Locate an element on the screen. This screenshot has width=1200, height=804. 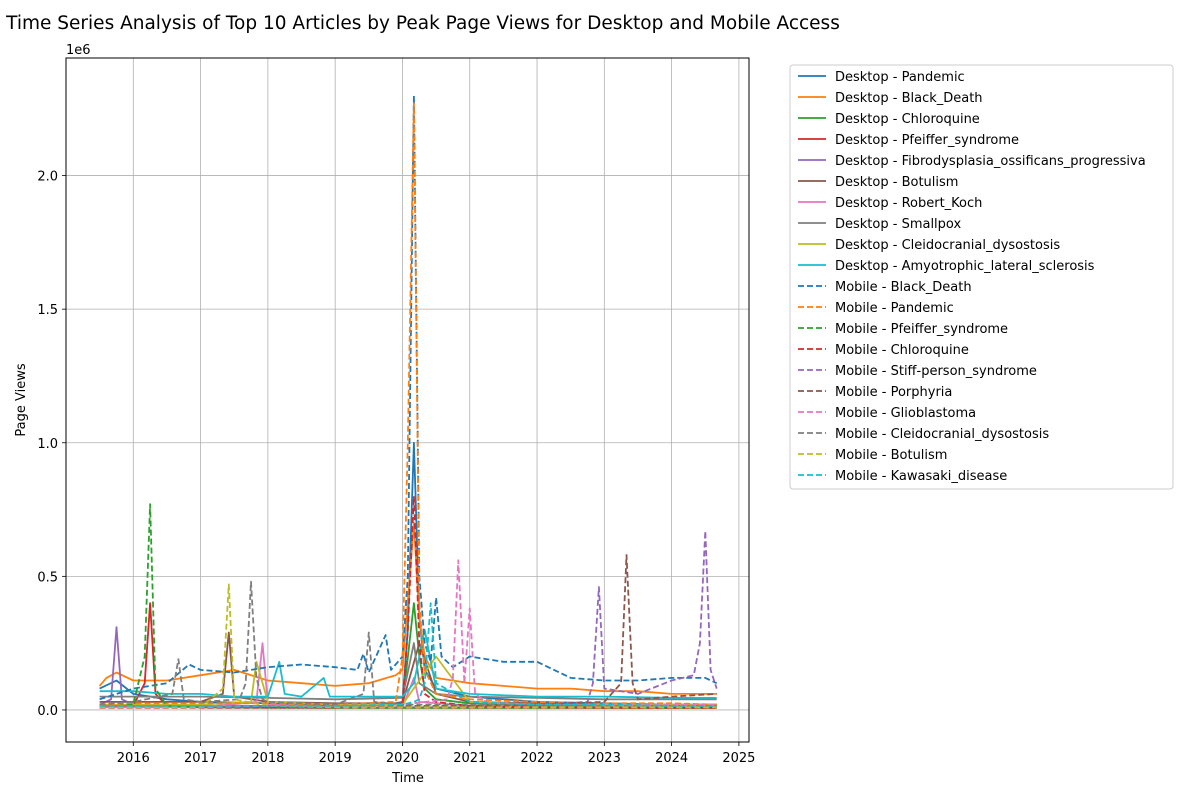
y-axis-label: Page Views is located at coordinates (21, 399).